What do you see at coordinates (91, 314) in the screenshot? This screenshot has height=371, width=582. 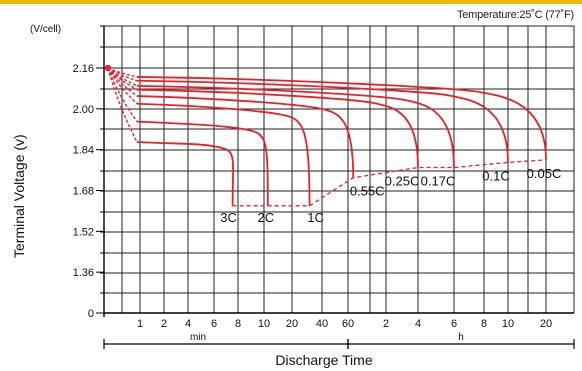 I see `y-tick-label: 0` at bounding box center [91, 314].